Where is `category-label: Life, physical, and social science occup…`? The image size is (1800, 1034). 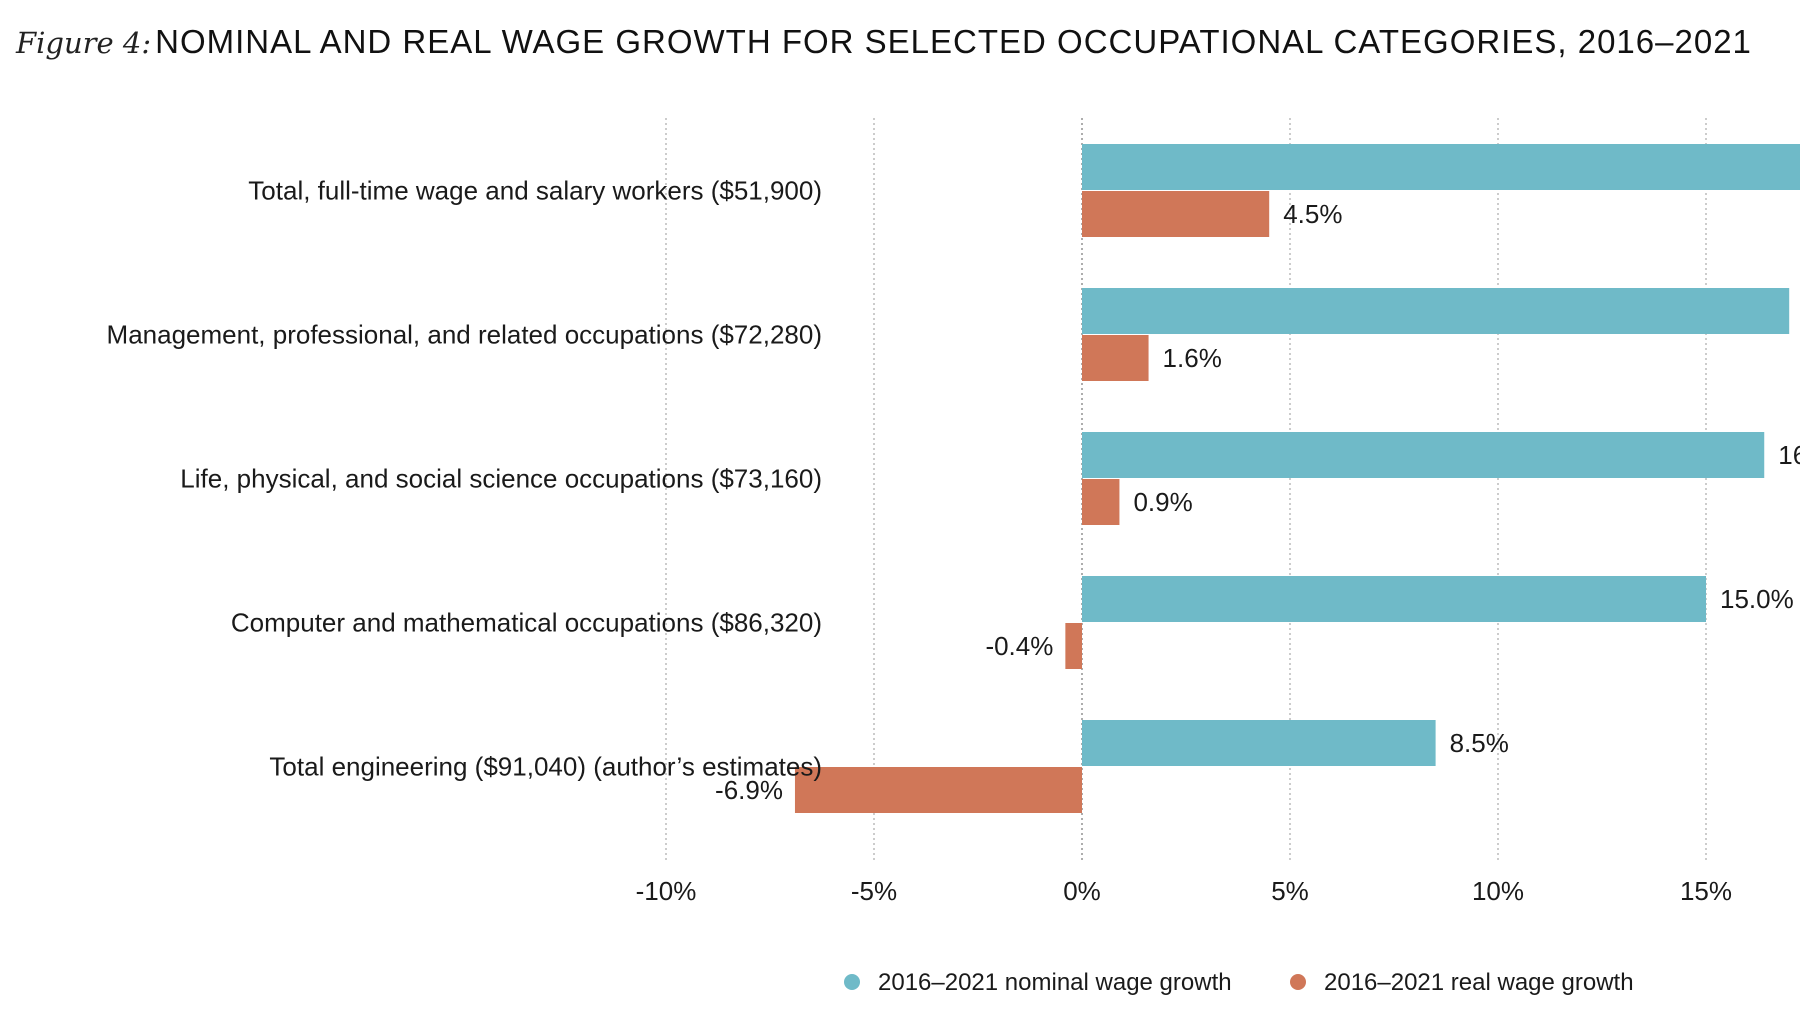 category-label: Life, physical, and social science occup… is located at coordinates (501, 479).